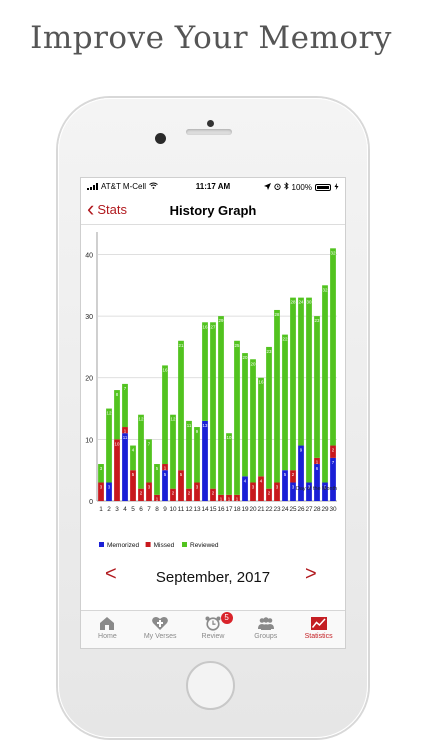  I want to click on x-tick-label: 1, so click(101, 509).